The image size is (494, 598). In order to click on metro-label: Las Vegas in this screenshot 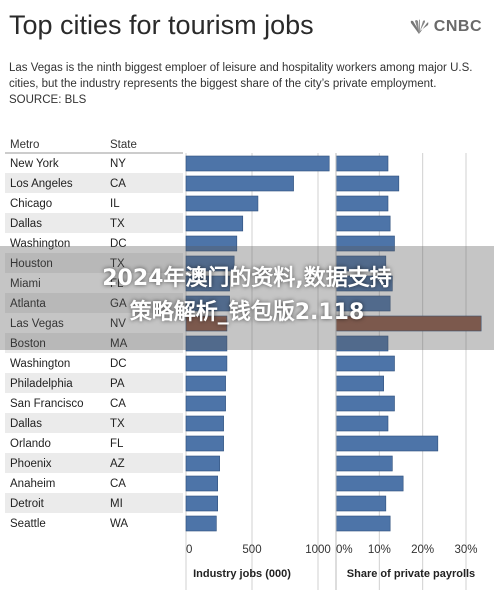, I will do `click(37, 324)`.